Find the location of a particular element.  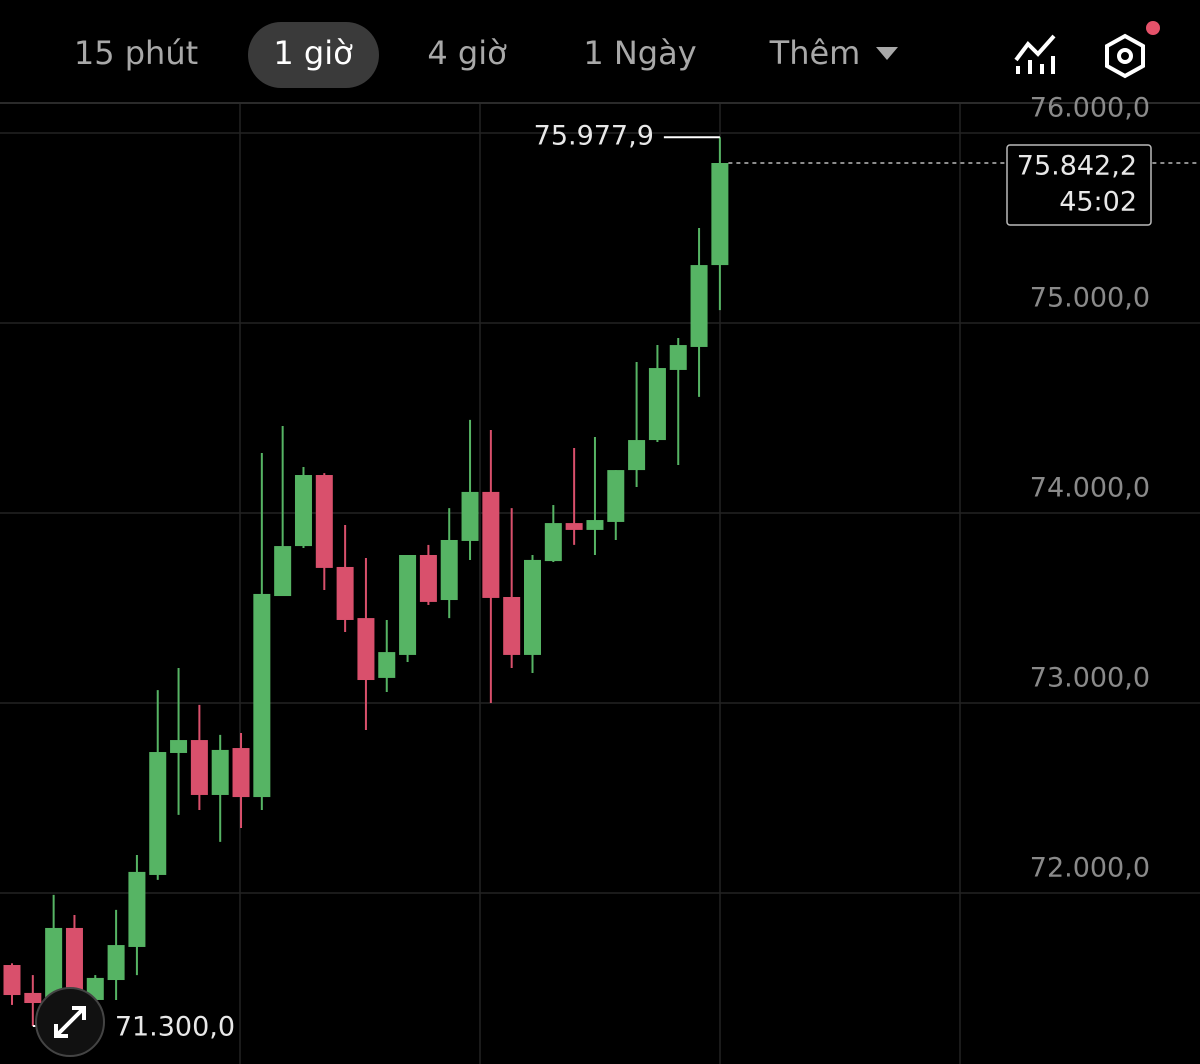

y-tick-label: 74.000,0 is located at coordinates (1090, 488).